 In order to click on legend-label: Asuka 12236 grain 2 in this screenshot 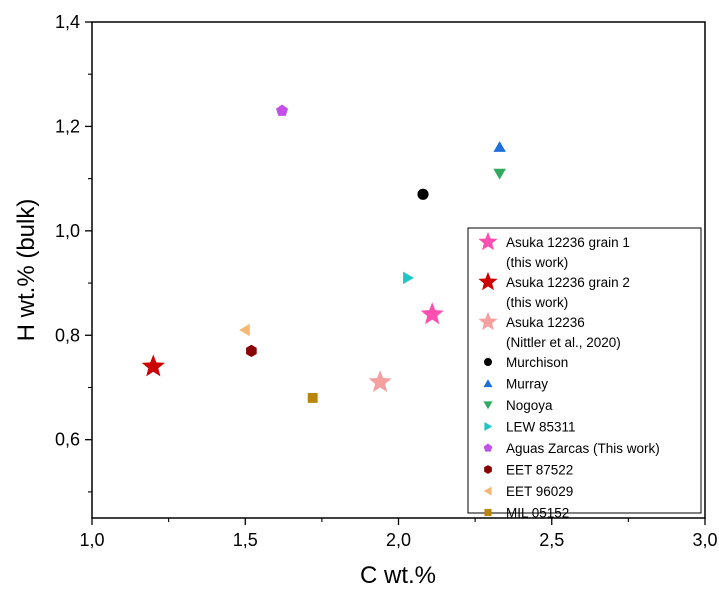, I will do `click(568, 282)`.